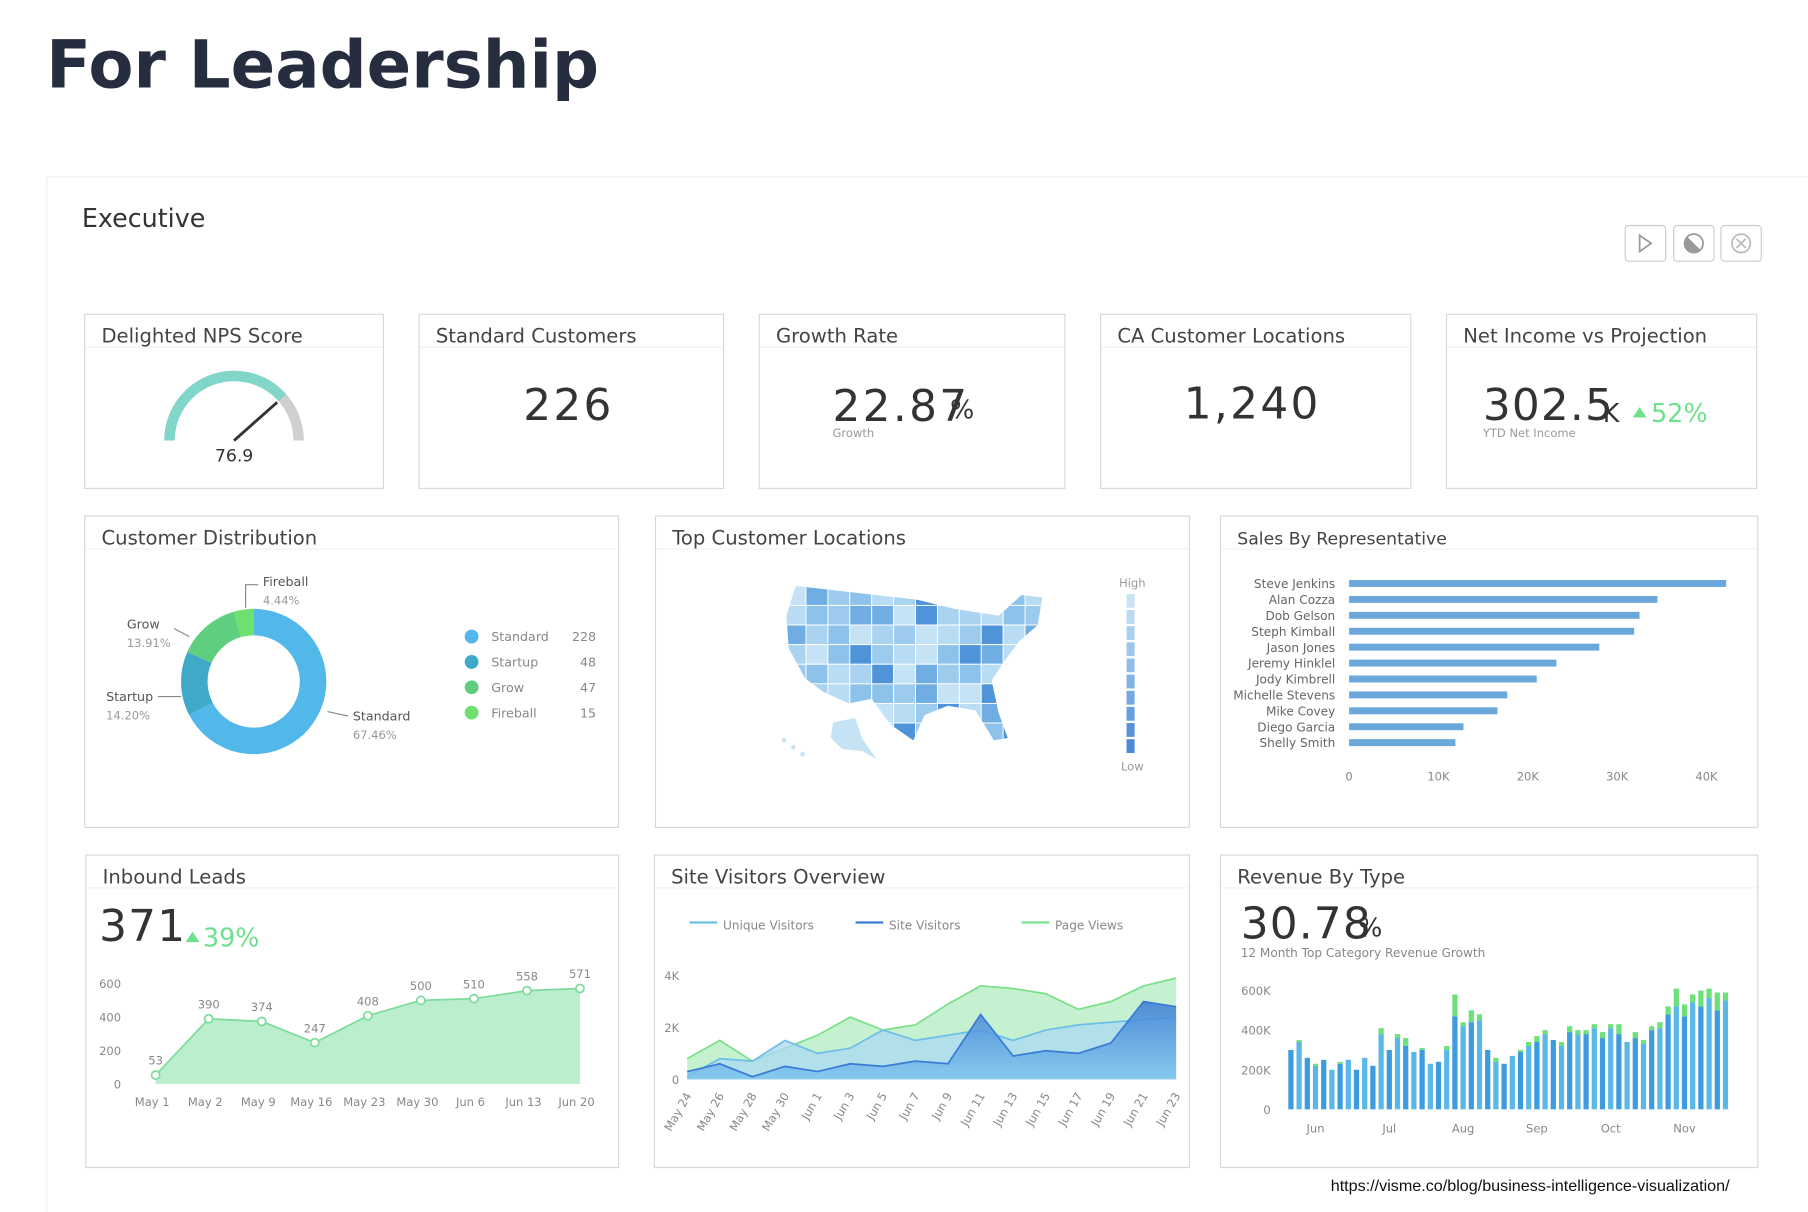  What do you see at coordinates (201, 336) in the screenshot?
I see `card-title: Delighted NPS Score` at bounding box center [201, 336].